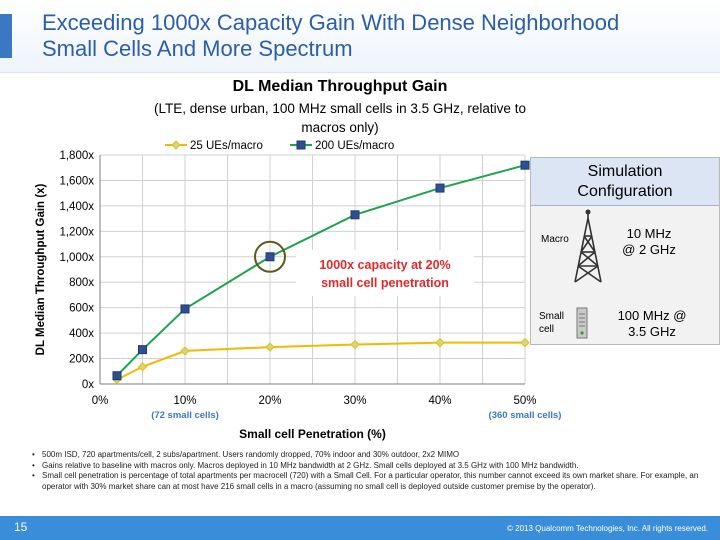 Image resolution: width=720 pixels, height=540 pixels. Describe the element at coordinates (555, 239) in the screenshot. I see `macro-label: Macro` at that location.